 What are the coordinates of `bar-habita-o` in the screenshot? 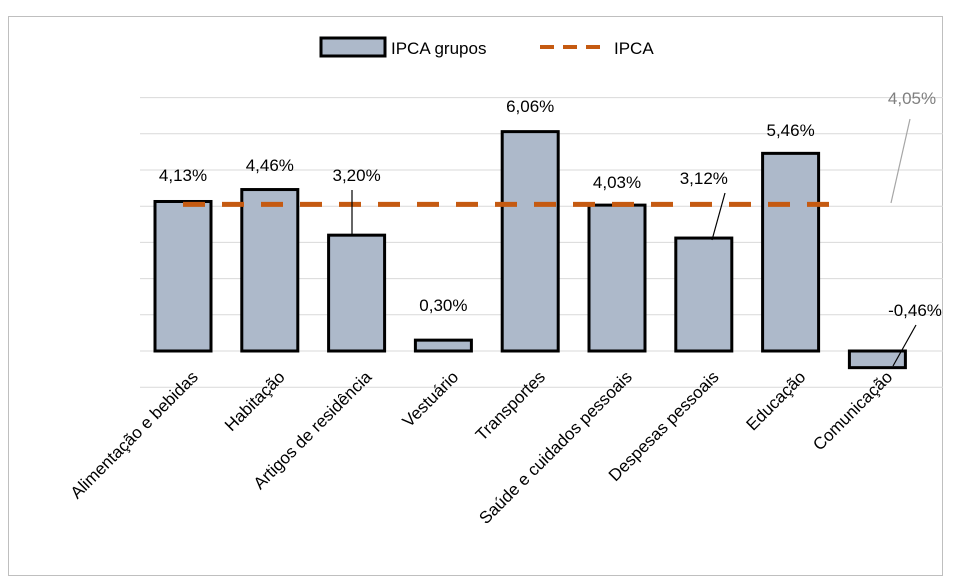 It's located at (270, 270).